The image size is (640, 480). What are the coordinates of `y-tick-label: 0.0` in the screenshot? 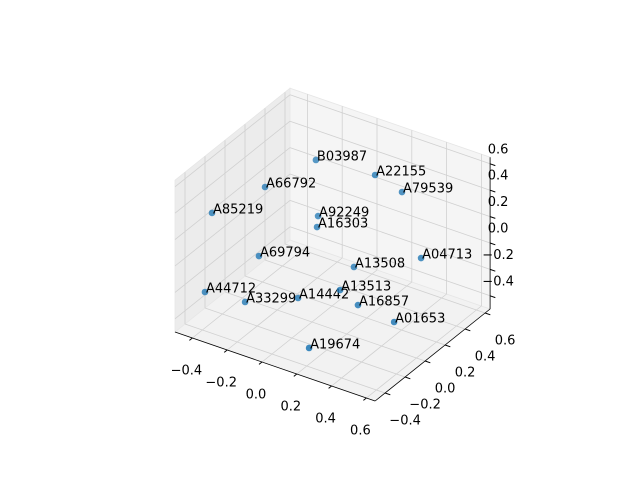 It's located at (445, 389).